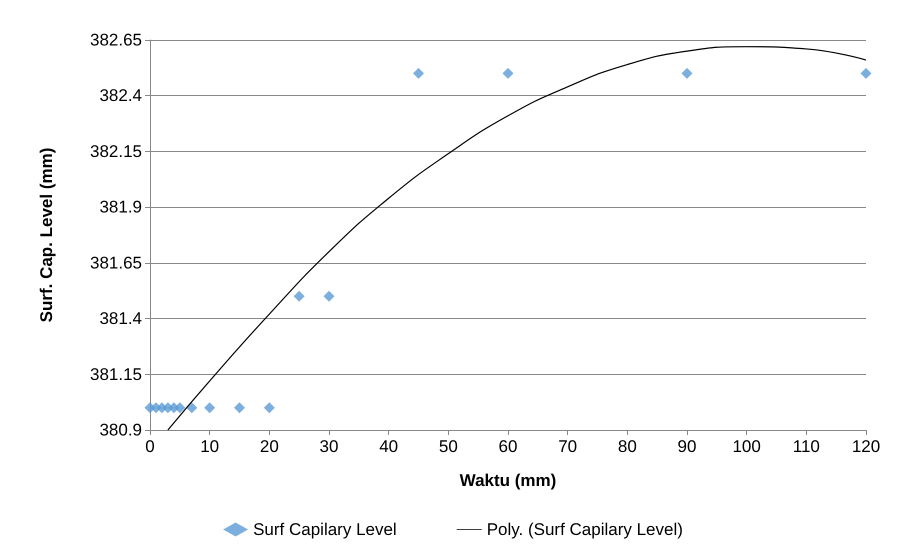 The image size is (906, 545). I want to click on y-tick-label: 382.4, so click(120, 96).